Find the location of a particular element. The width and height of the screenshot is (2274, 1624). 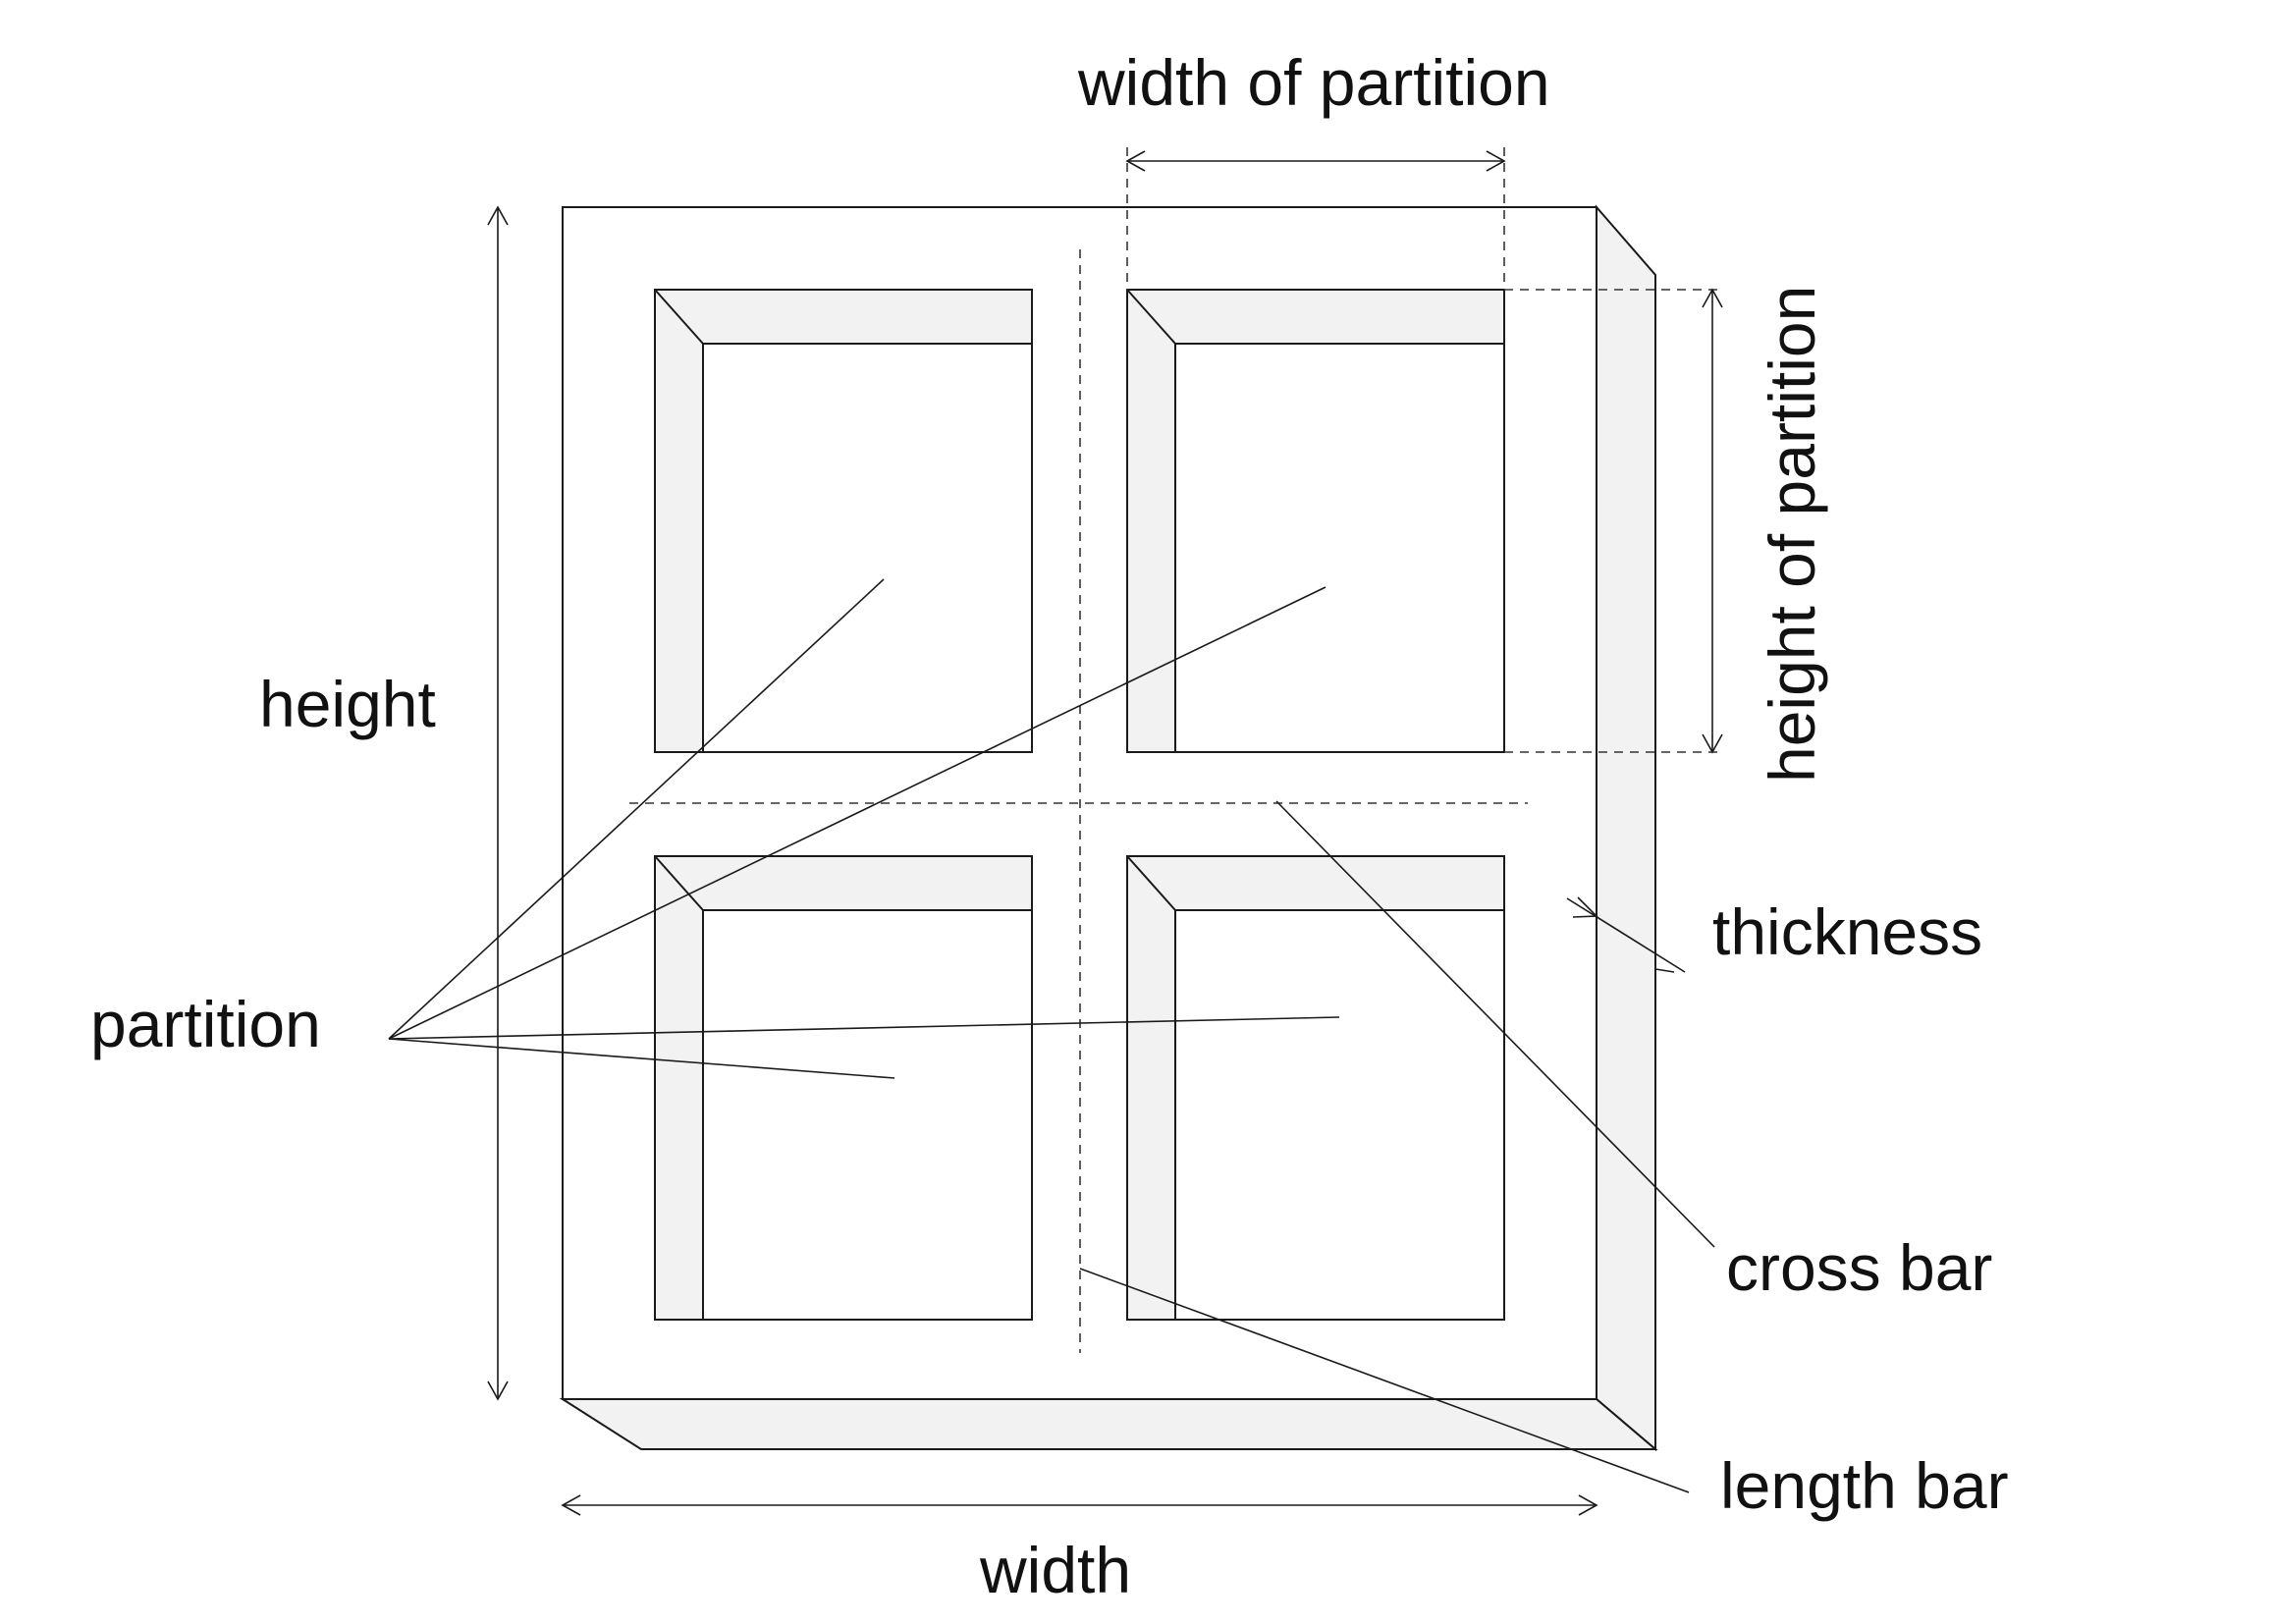

partition-top-left is located at coordinates (843, 521).